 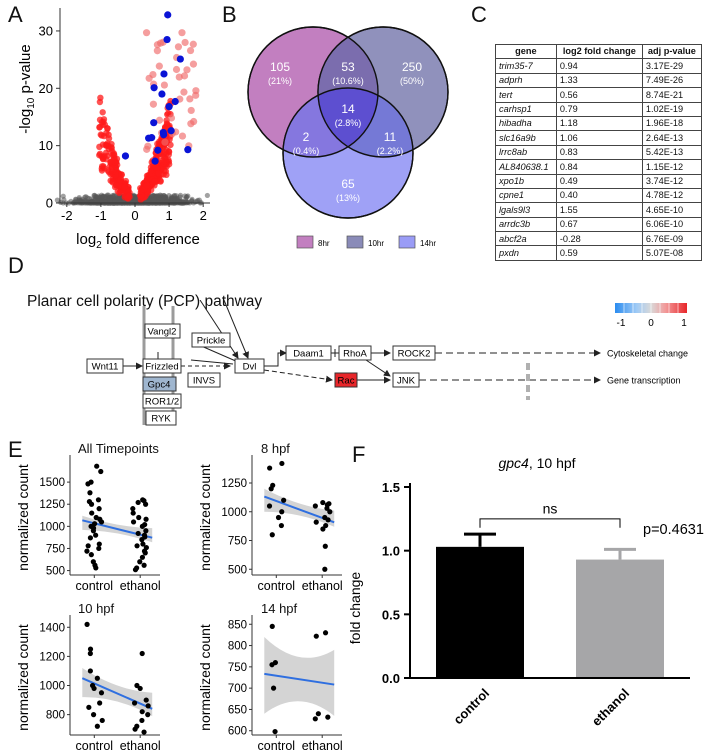 I want to click on node-gpc4: Gpc4, so click(x=159, y=385).